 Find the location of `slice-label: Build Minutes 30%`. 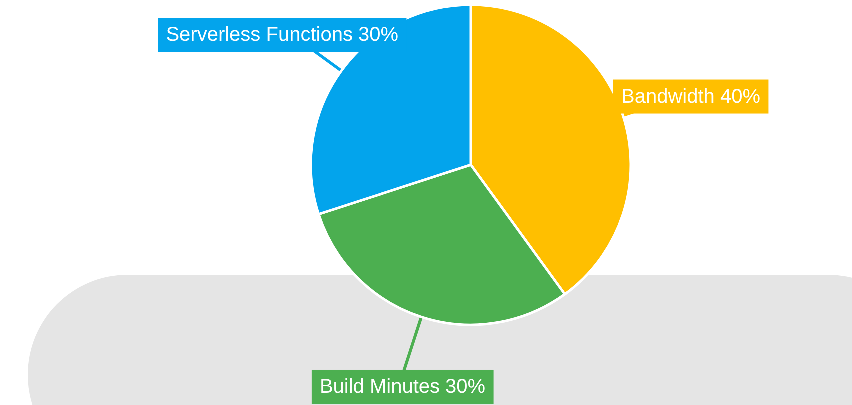

slice-label: Build Minutes 30% is located at coordinates (403, 387).